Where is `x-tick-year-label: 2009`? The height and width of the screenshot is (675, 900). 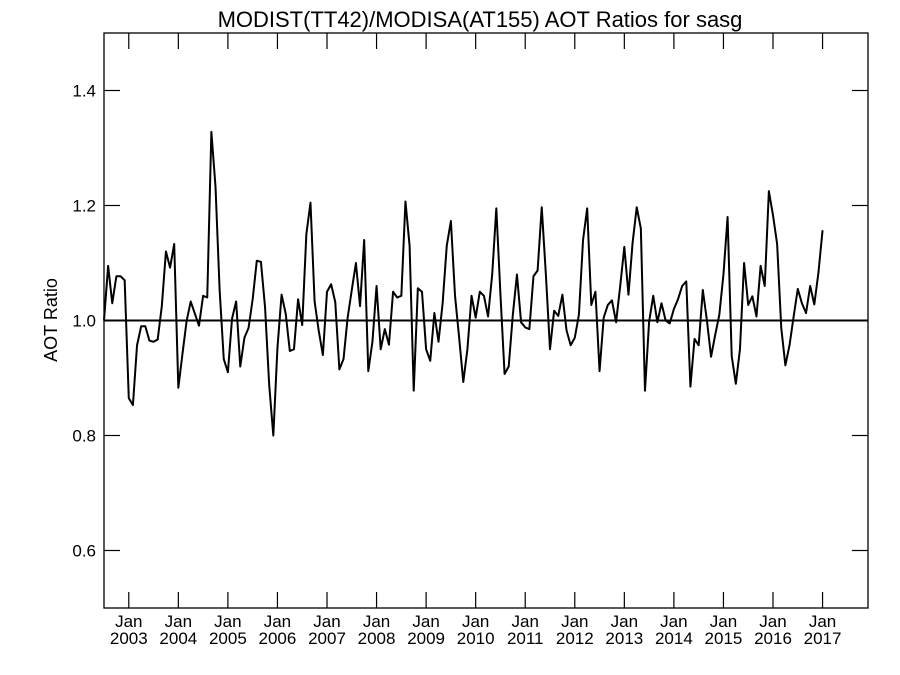
x-tick-year-label: 2009 is located at coordinates (426, 638).